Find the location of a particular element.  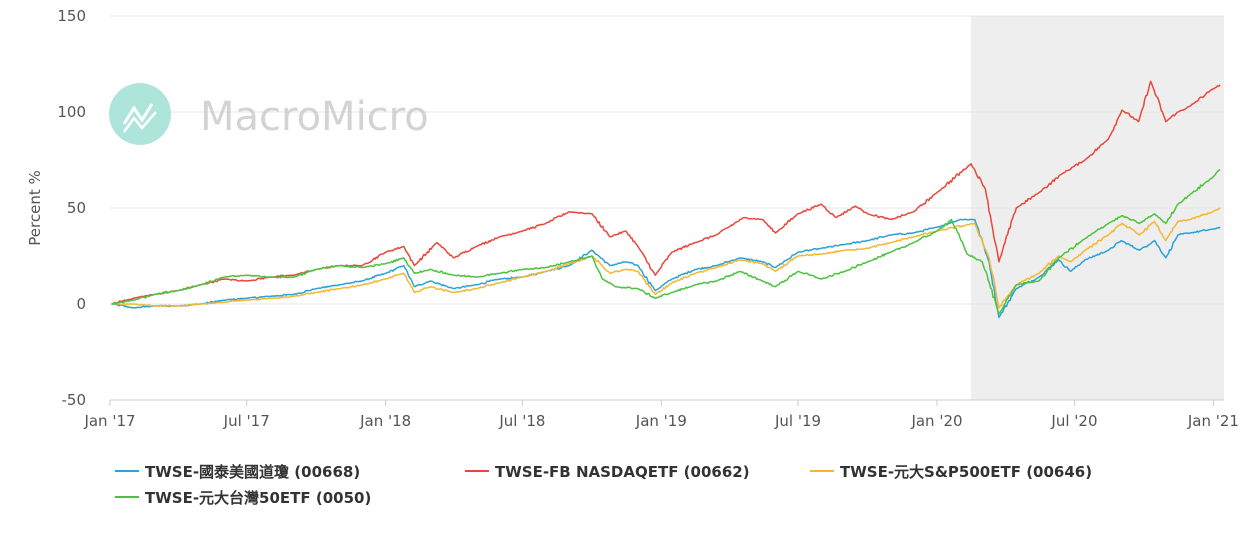

legend-label: TWSE-元大台灣50ETF (0050) is located at coordinates (258, 498).